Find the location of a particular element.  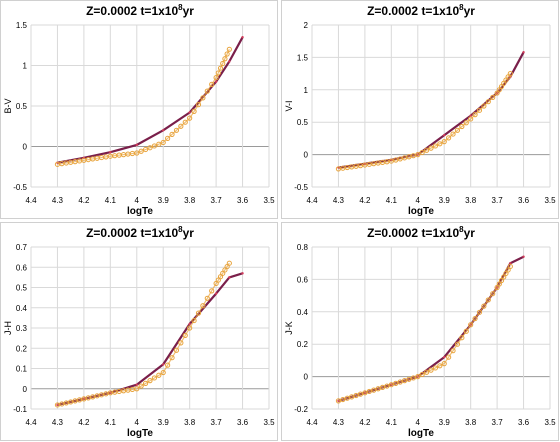

y-tick-label: 0.5 is located at coordinates (22, 106).